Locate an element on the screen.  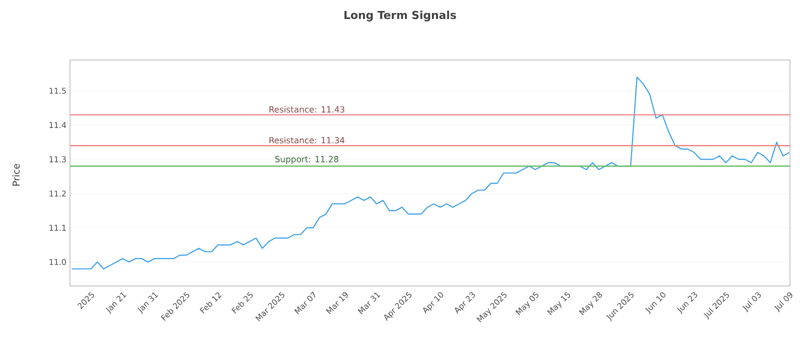
chart-title: Long Term Signals is located at coordinates (400, 16).